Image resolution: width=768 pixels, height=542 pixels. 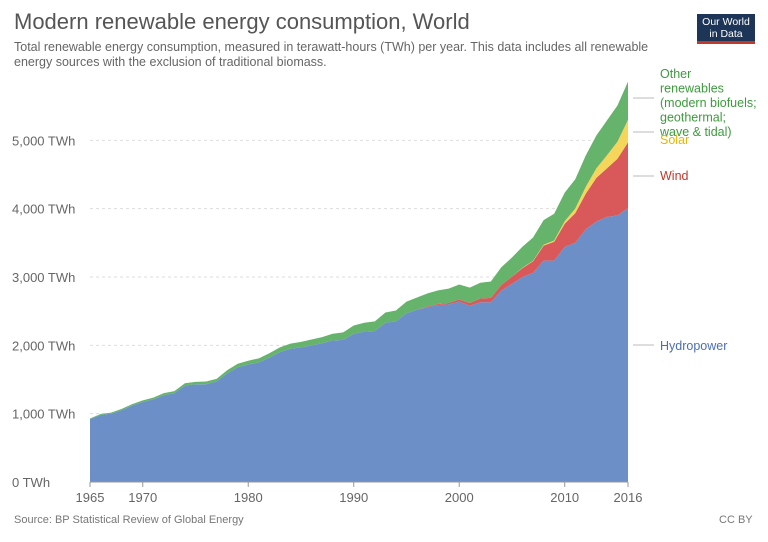 What do you see at coordinates (564, 497) in the screenshot?
I see `x-tick-label: 2010` at bounding box center [564, 497].